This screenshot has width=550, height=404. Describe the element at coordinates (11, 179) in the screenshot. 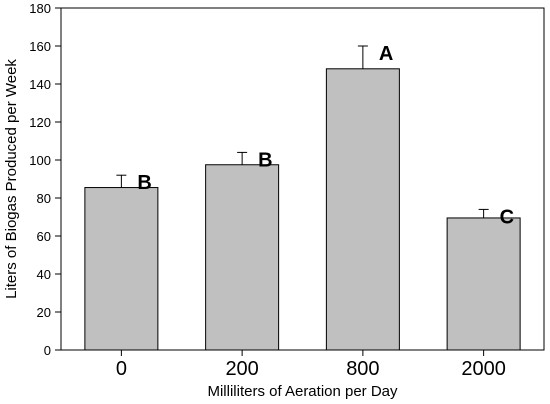

I see `y-axis-title: Liters of Biogas Produced per Week` at that location.